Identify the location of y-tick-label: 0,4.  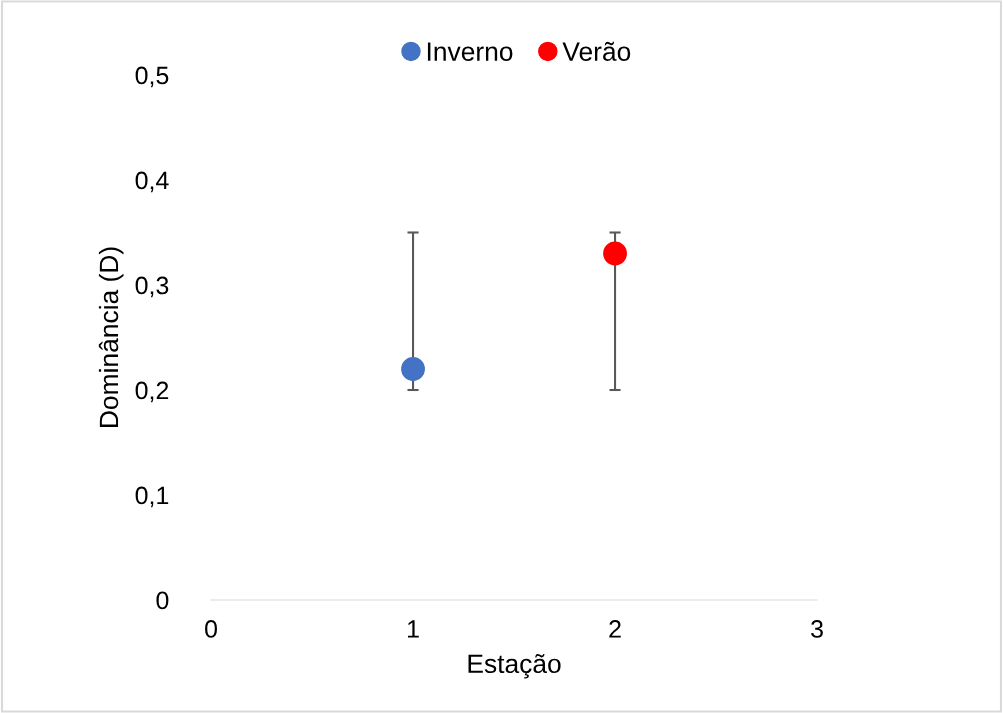
(152, 182).